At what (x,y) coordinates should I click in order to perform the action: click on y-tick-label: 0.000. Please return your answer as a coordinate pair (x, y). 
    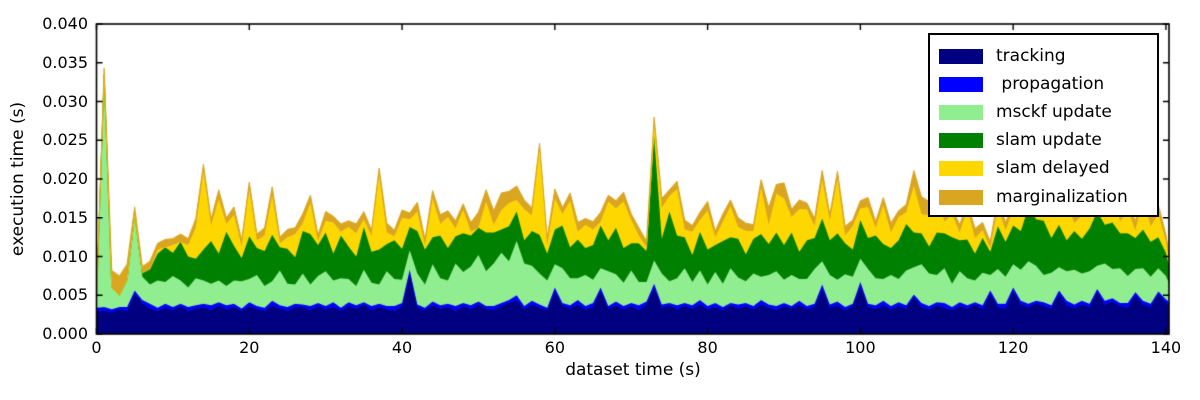
    Looking at the image, I should click on (65, 333).